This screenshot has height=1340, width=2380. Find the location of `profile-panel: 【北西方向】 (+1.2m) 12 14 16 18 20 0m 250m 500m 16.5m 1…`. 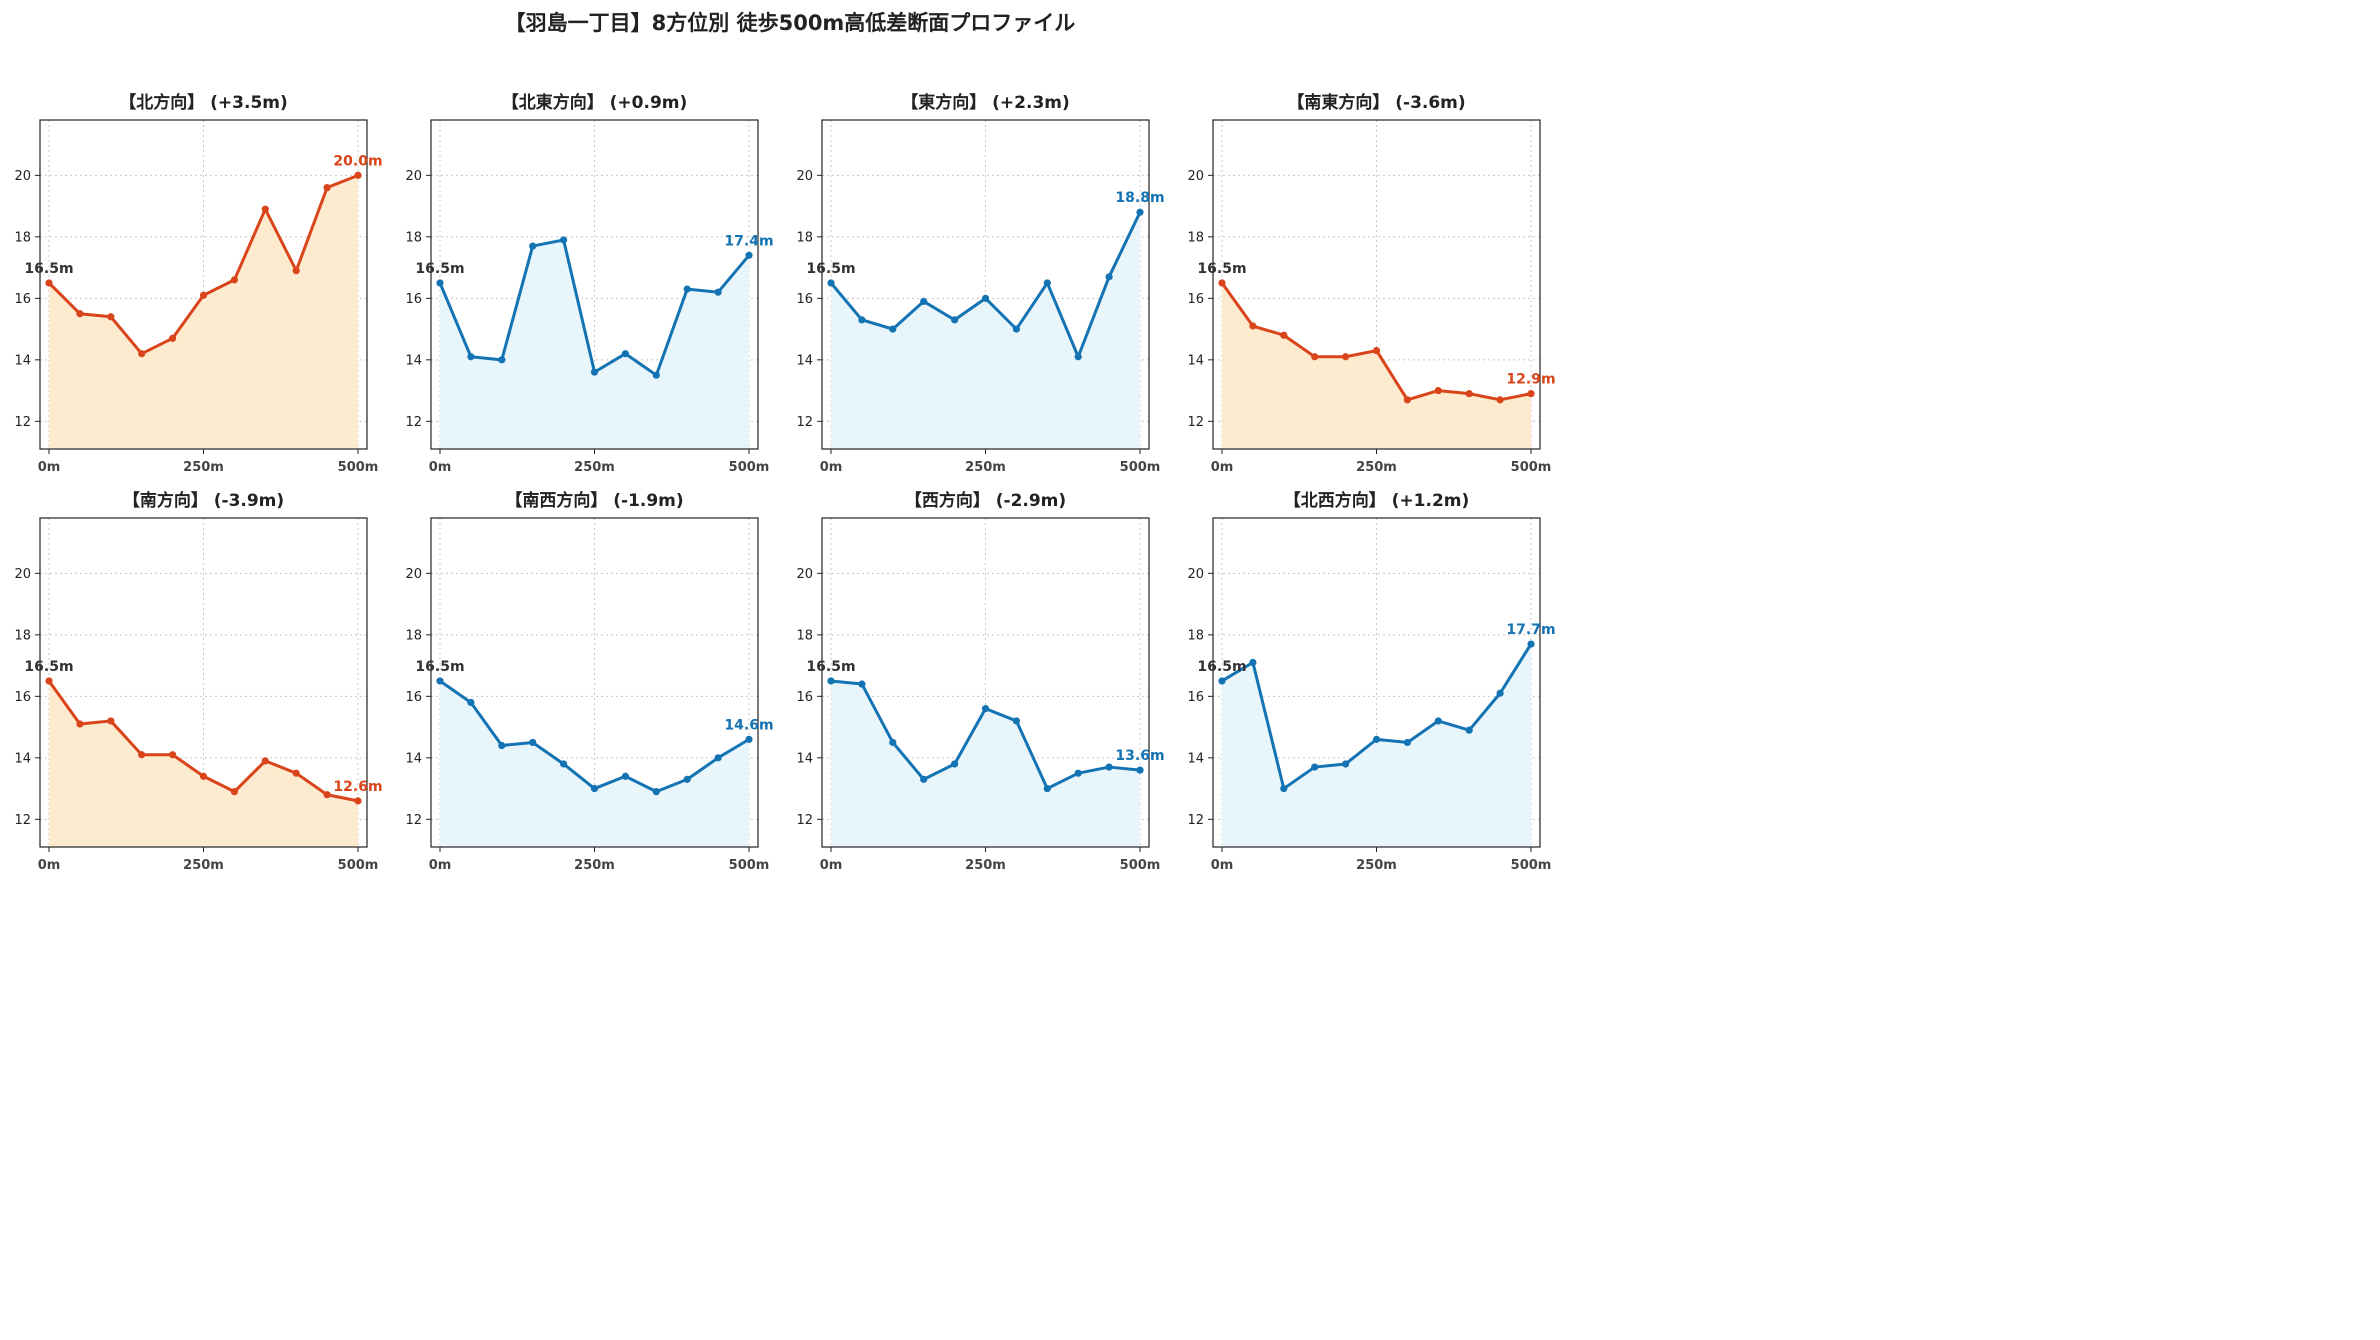

profile-panel: 【北西方向】 (+1.2m) 12 14 16 18 20 0m 250m 500m 16.5m 1… is located at coordinates (1371, 681).